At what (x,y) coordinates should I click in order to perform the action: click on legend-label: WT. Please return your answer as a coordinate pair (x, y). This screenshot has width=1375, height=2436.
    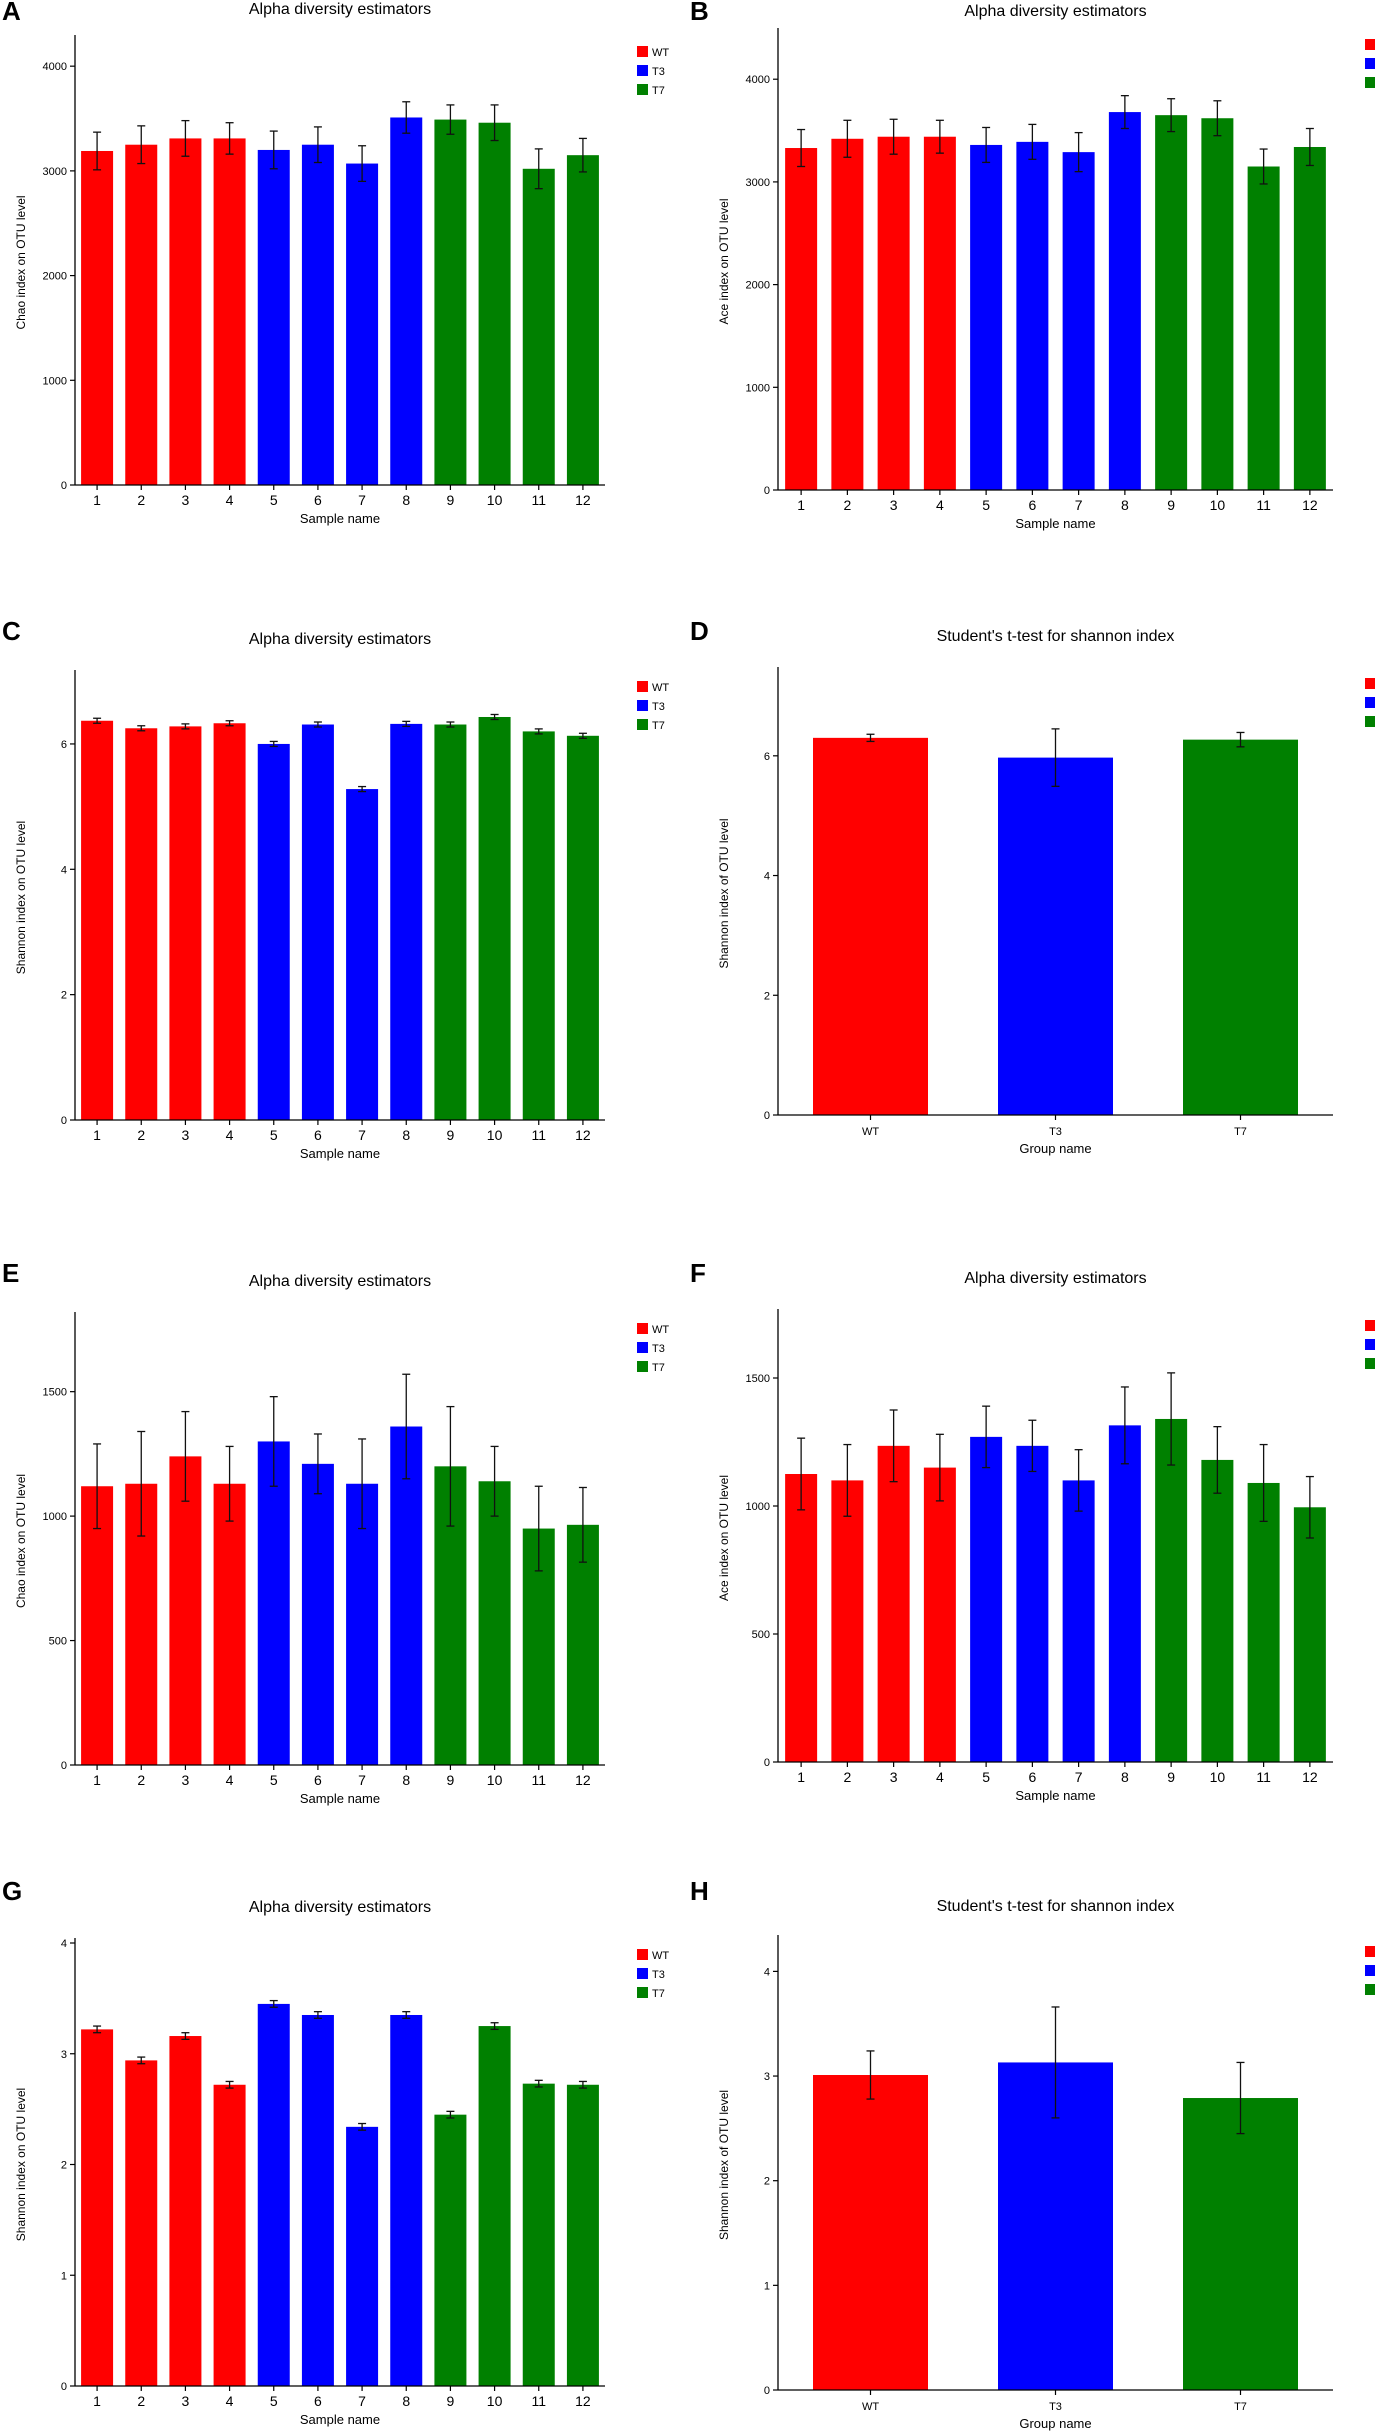
    Looking at the image, I should click on (660, 1330).